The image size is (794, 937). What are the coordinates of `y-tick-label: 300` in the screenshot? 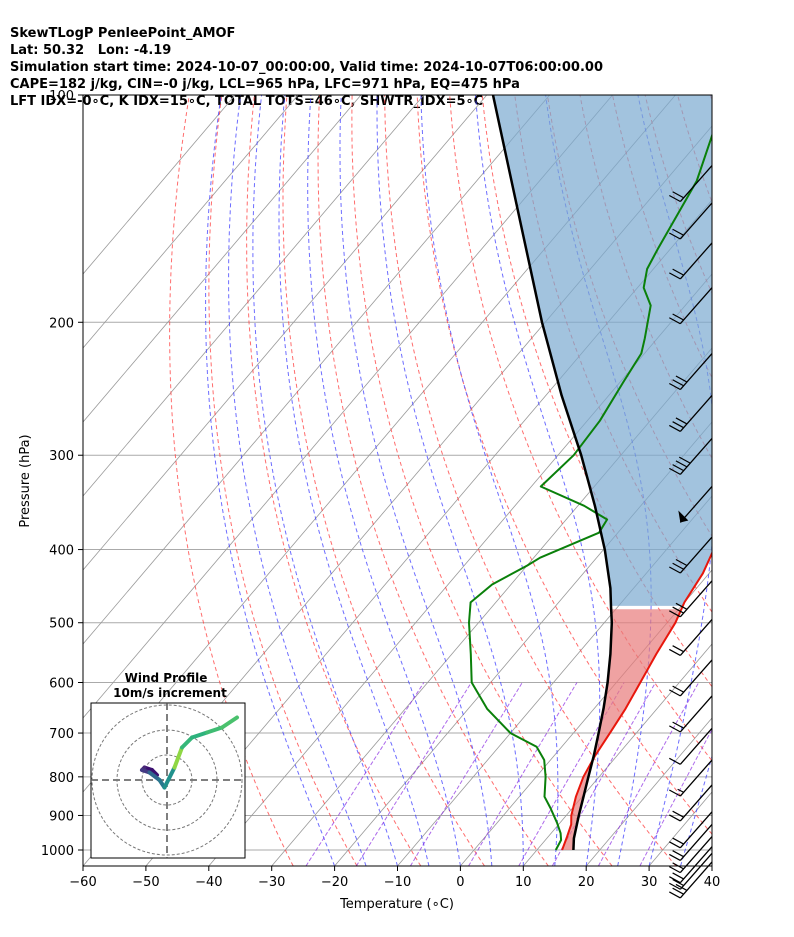 It's located at (61, 456).